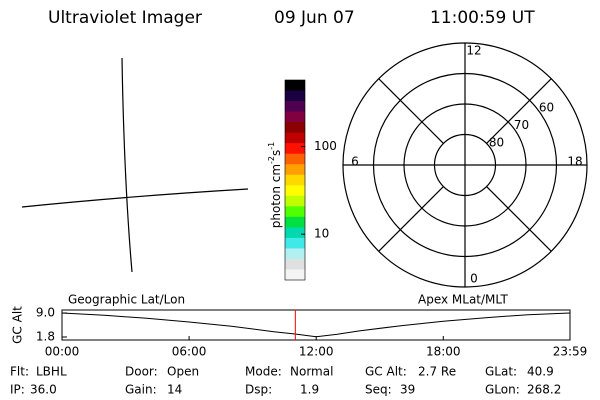 This screenshot has width=600, height=400. I want to click on alt-xtick-label: 23:59, so click(570, 352).